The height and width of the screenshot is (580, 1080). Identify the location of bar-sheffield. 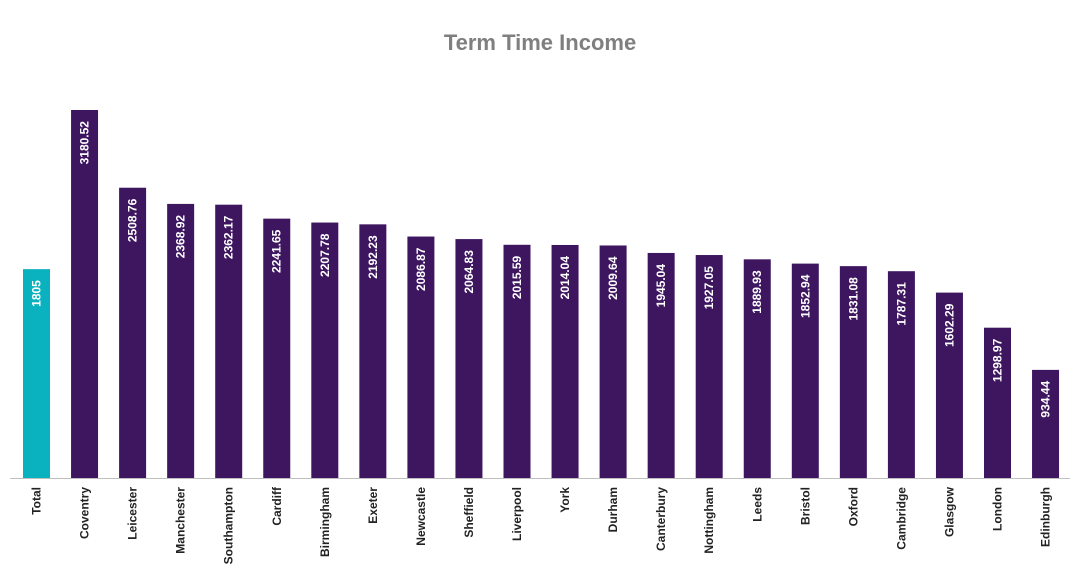
(469, 358).